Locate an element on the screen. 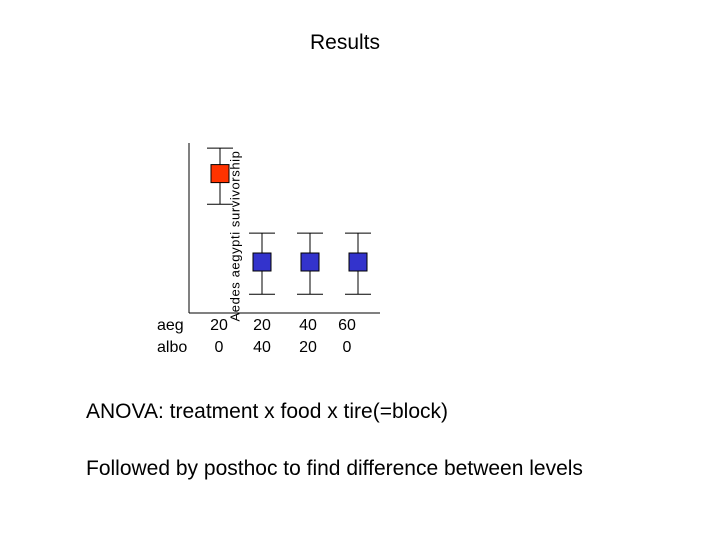 The image size is (720, 540). tick-albo-2: 40 is located at coordinates (262, 347).